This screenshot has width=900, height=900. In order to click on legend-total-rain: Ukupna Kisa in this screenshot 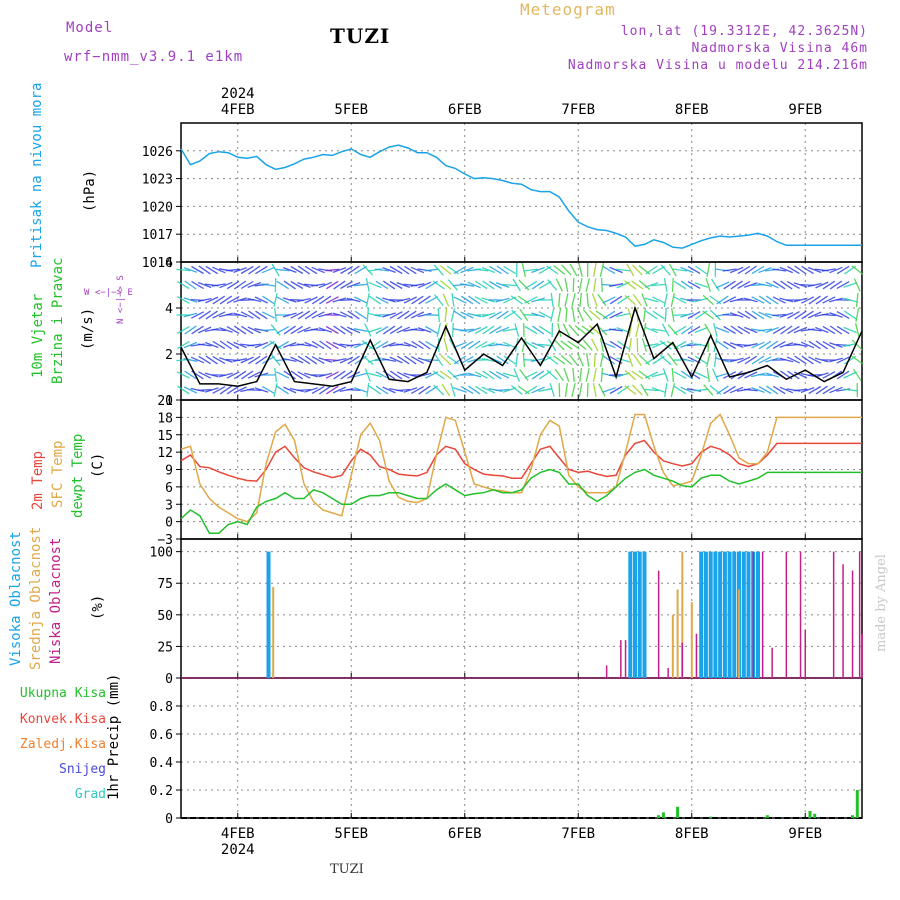, I will do `click(62, 693)`.